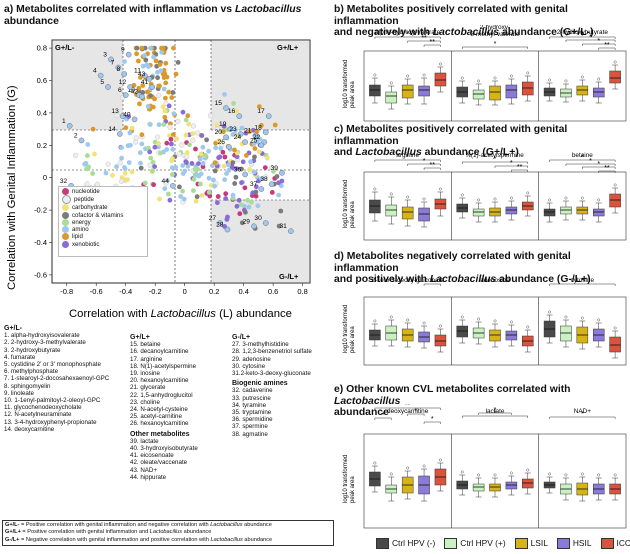 This screenshot has height=554, width=630. I want to click on x-tick-label: -0.4, so click(125, 291).